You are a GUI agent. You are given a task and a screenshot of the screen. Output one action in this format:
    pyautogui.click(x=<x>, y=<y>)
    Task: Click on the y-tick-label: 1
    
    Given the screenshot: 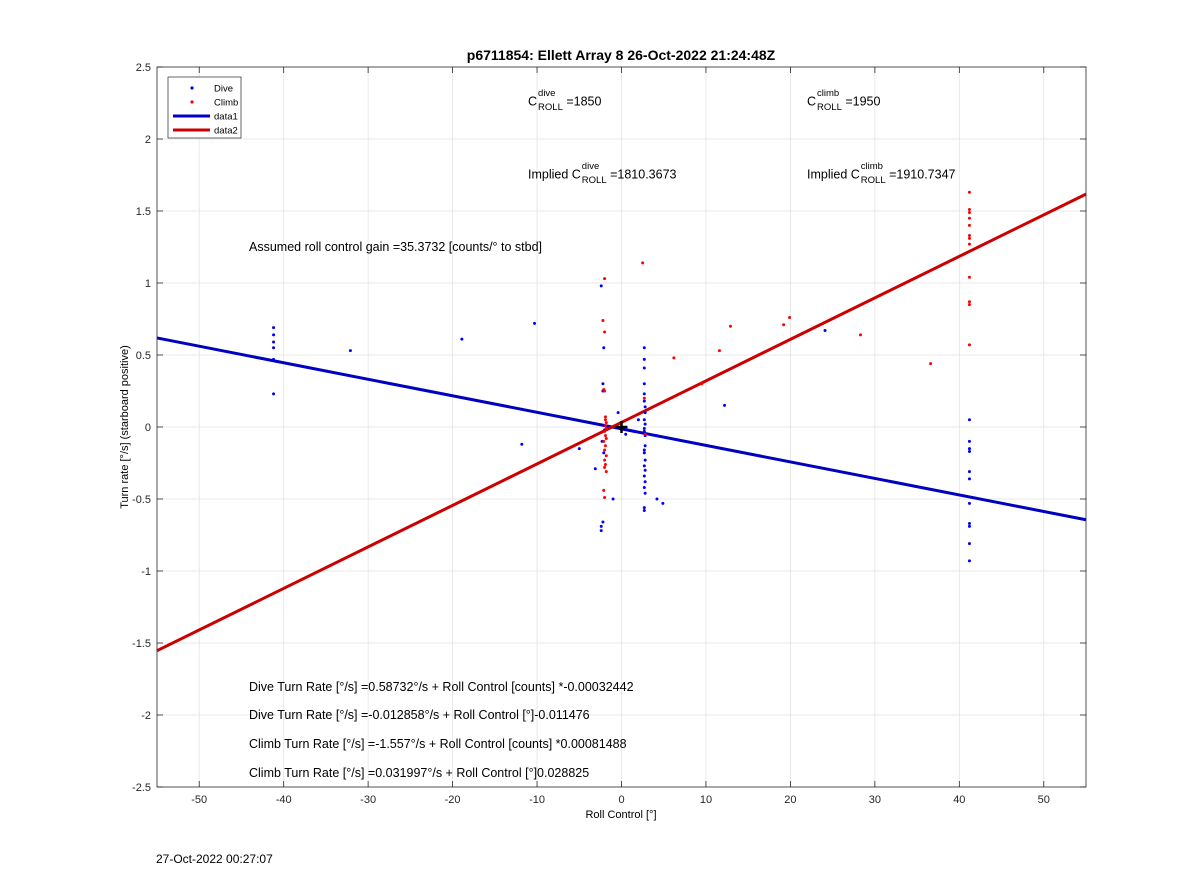 What is the action you would take?
    pyautogui.click(x=148, y=284)
    